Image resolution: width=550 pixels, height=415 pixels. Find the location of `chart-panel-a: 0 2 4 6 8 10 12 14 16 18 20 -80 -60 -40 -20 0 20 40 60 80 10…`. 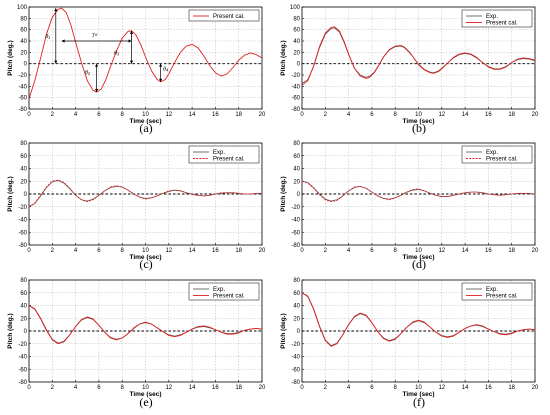

chart-panel-a: 0 2 4 6 8 10 12 14 16 18 20 -80 -60 -40 -20 0 20 40 60 80 10… is located at coordinates (136, 70).